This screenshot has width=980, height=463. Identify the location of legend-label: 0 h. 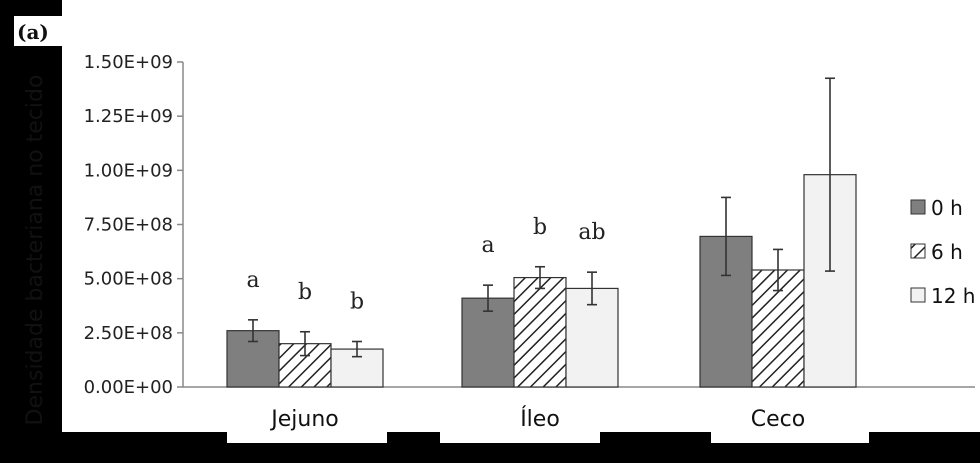
(947, 208).